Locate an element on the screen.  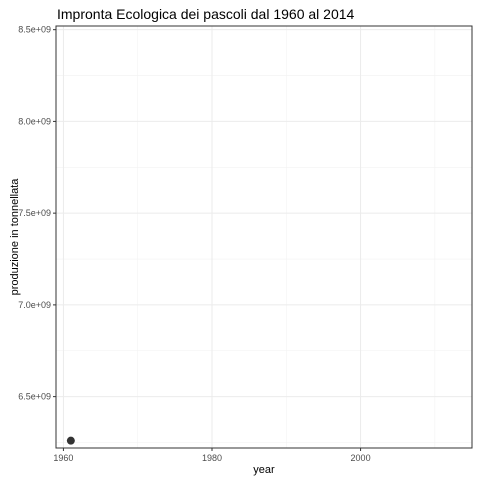
y-tick-label: 7.0e+09 is located at coordinates (34, 305).